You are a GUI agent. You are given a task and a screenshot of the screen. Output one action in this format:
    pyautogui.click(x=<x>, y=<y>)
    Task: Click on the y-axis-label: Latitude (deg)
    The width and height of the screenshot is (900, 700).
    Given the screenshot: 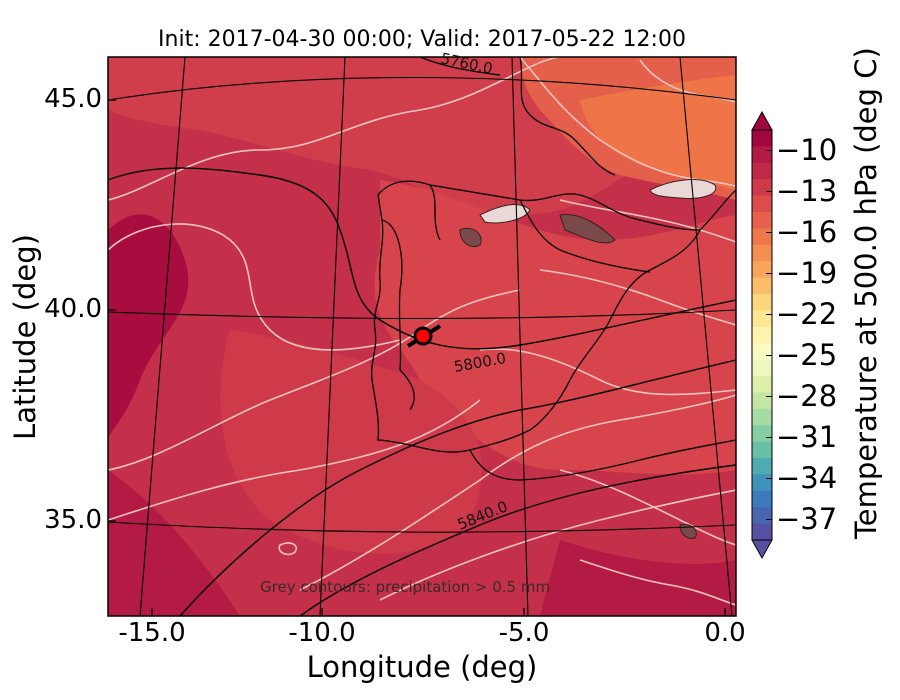 What is the action you would take?
    pyautogui.click(x=25, y=337)
    